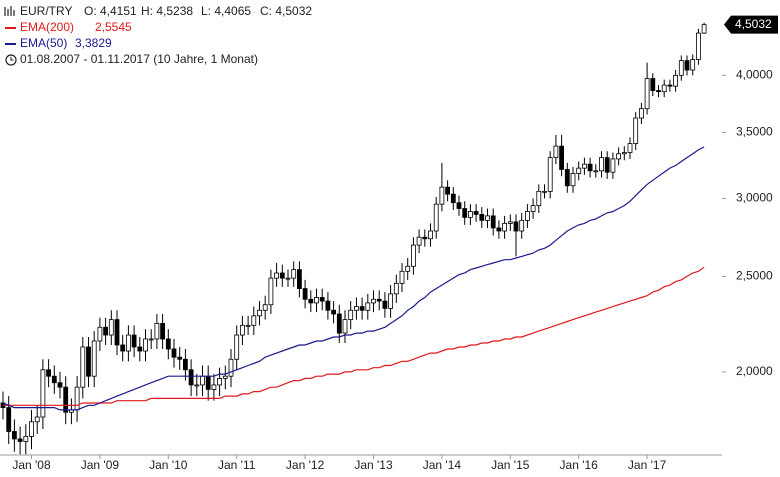 This screenshot has width=780, height=477. What do you see at coordinates (93, 43) in the screenshot?
I see `legend-ema50-value: 3,3829` at bounding box center [93, 43].